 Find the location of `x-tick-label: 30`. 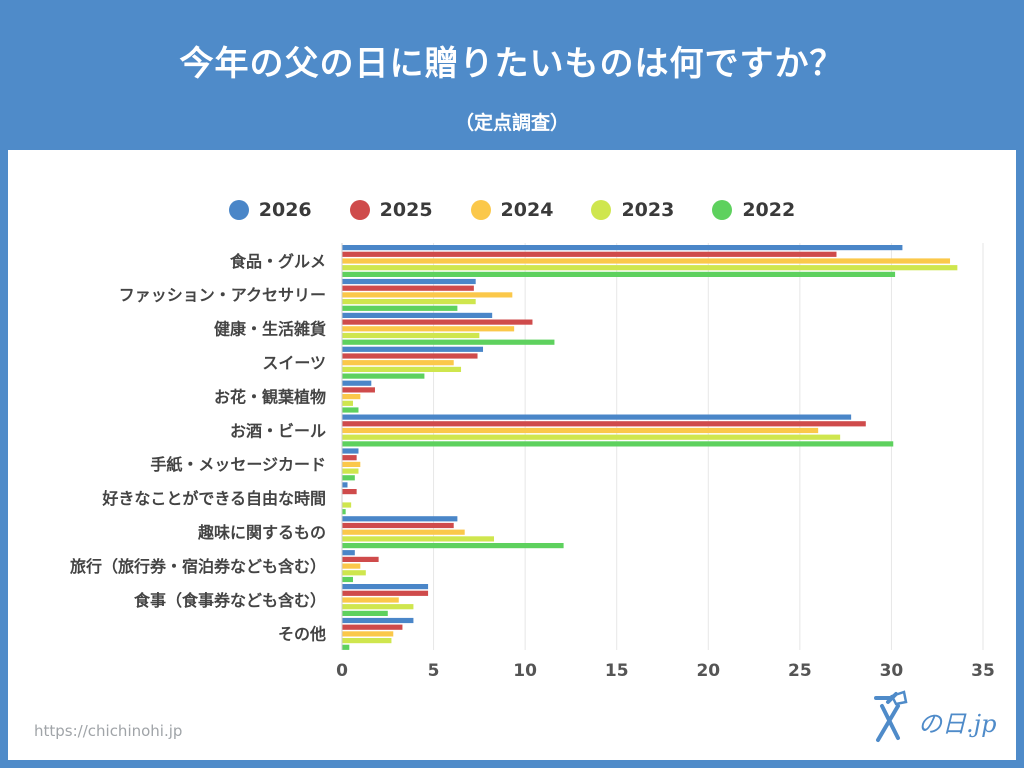

x-tick-label: 30 is located at coordinates (892, 671).